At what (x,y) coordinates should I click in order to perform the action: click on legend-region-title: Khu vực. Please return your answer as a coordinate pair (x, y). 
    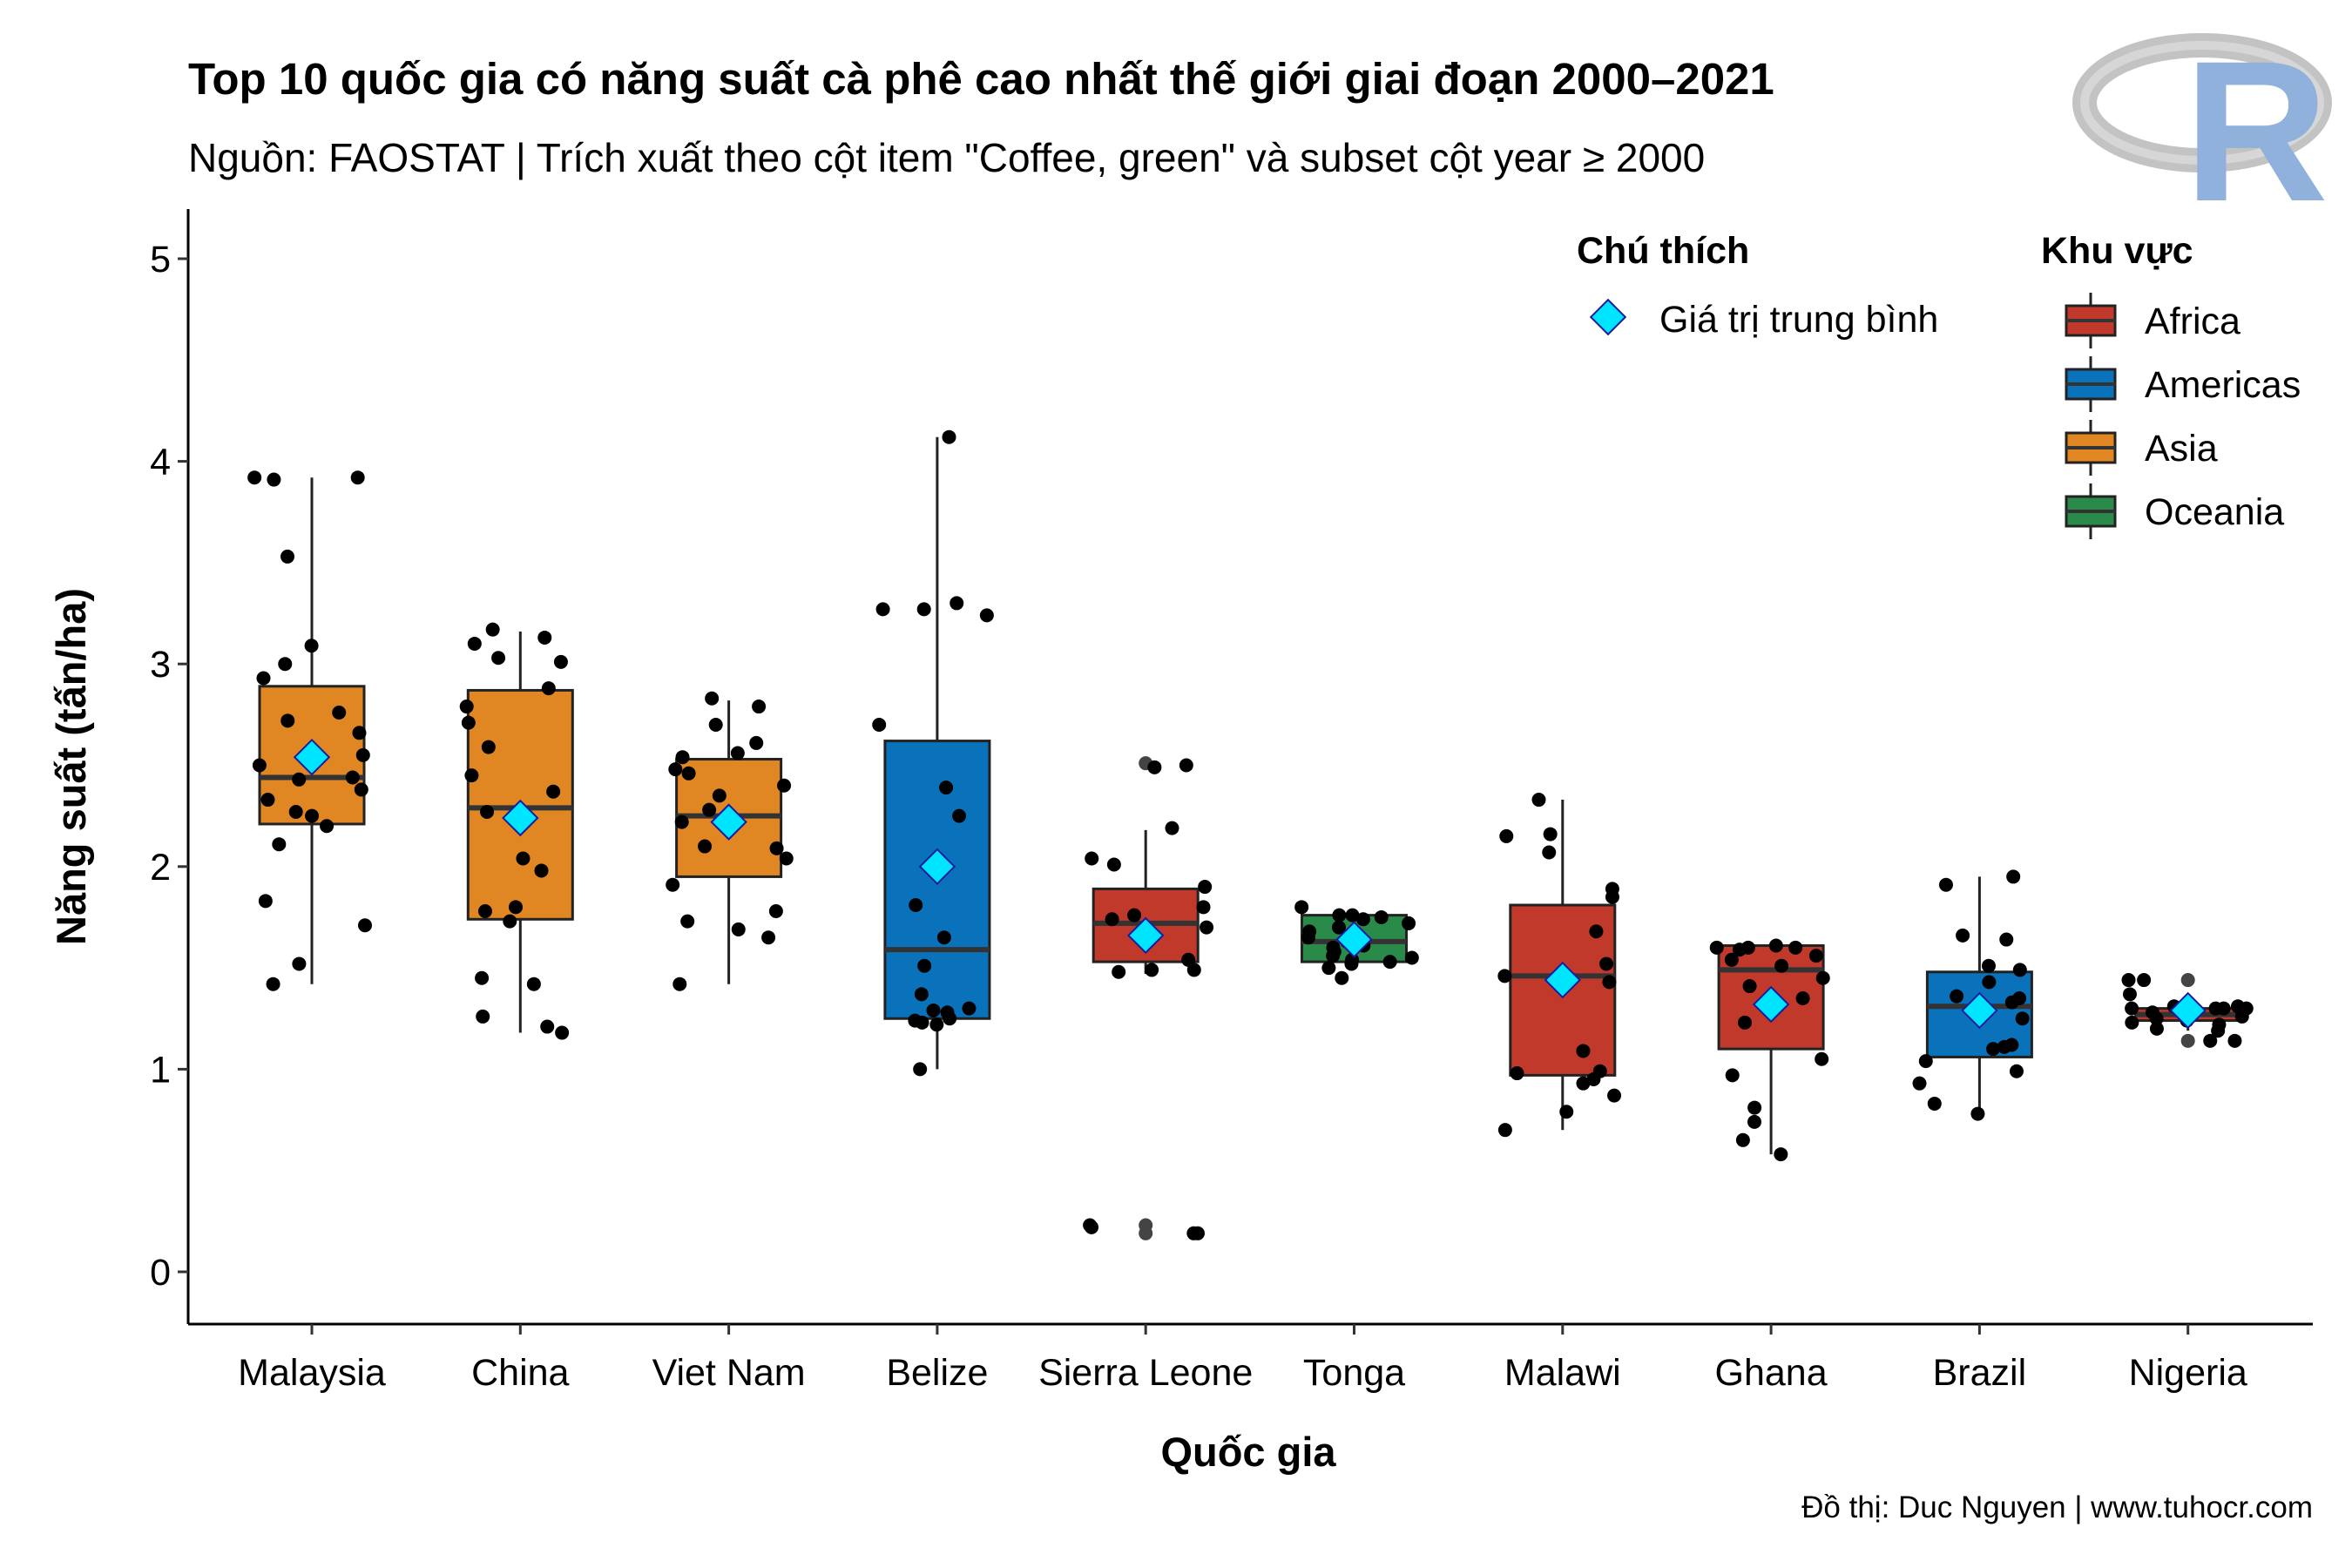
    Looking at the image, I should click on (2117, 251).